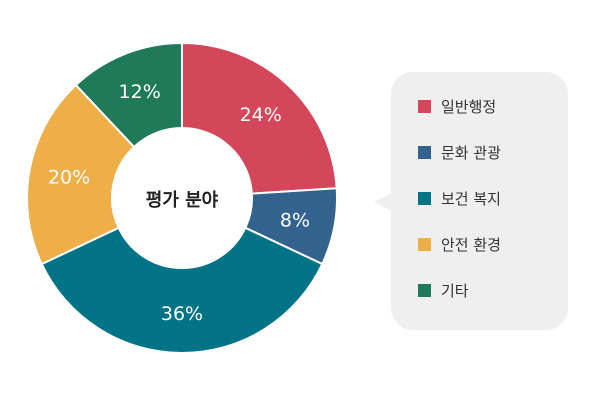  I want to click on legend-pointer, so click(383, 202).